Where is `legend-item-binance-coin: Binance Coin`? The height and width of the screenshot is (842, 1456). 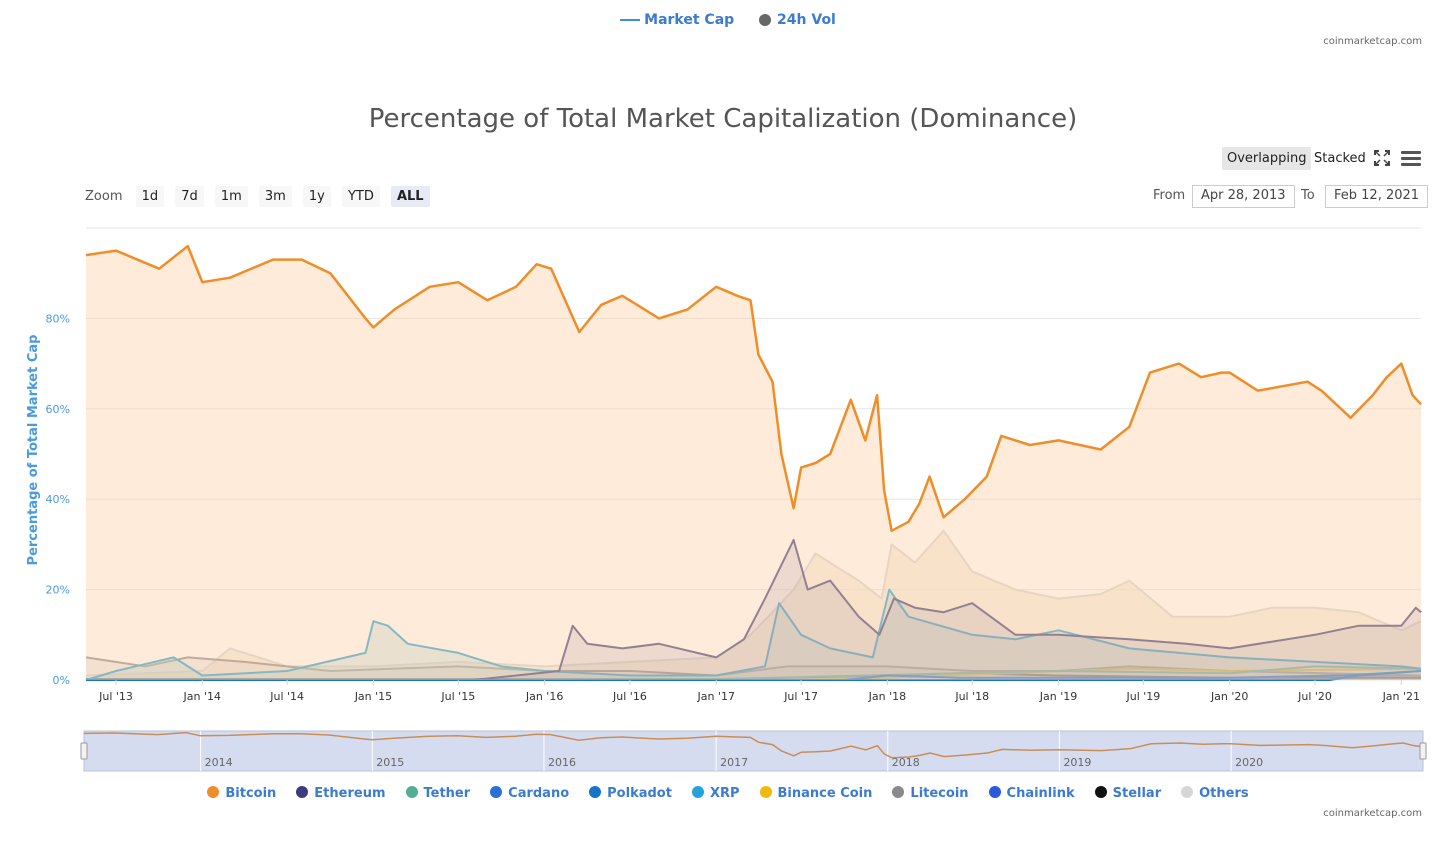
legend-item-binance-coin: Binance Coin is located at coordinates (816, 793).